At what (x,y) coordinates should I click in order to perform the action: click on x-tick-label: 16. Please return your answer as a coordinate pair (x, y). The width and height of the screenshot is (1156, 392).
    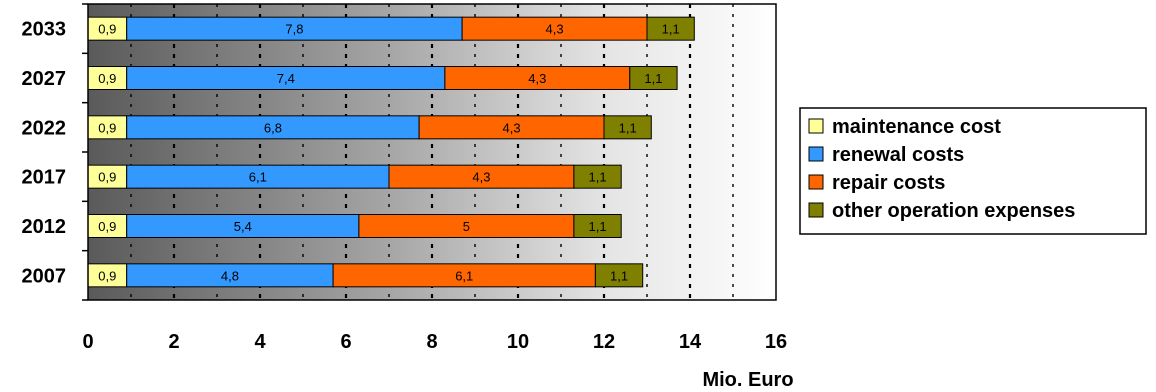
    Looking at the image, I should click on (776, 342).